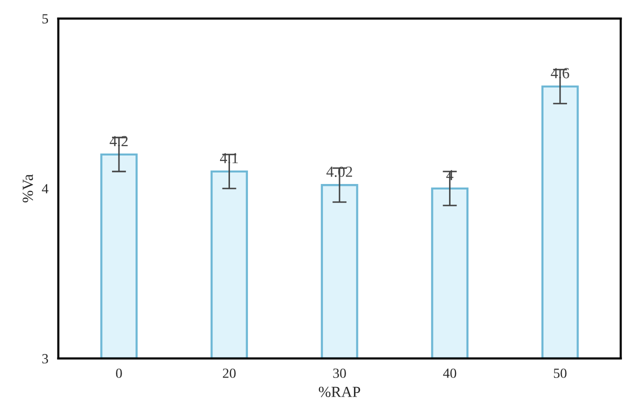  What do you see at coordinates (229, 373) in the screenshot?
I see `x-tick-label: 20` at bounding box center [229, 373].